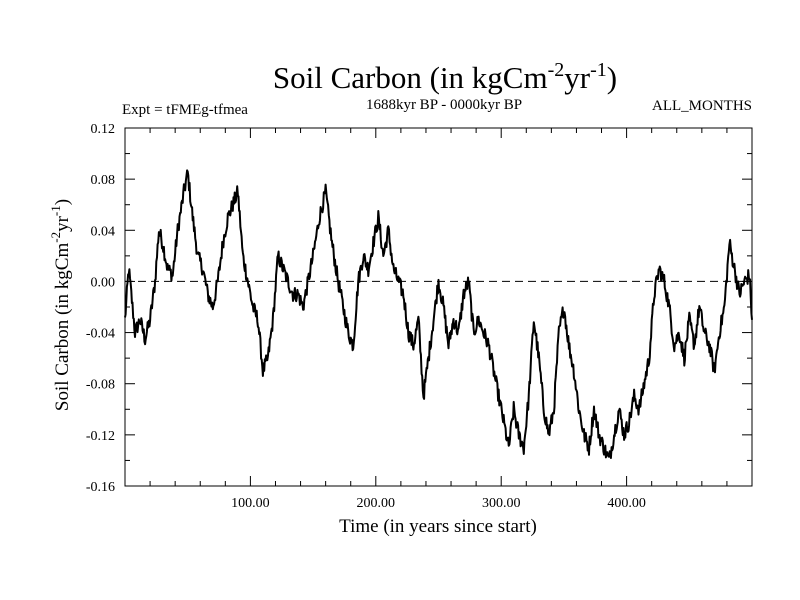 This screenshot has width=800, height=600. What do you see at coordinates (60, 305) in the screenshot?
I see `y-axis-label: Soil Carbon (in kgCm-2yr-1)` at bounding box center [60, 305].